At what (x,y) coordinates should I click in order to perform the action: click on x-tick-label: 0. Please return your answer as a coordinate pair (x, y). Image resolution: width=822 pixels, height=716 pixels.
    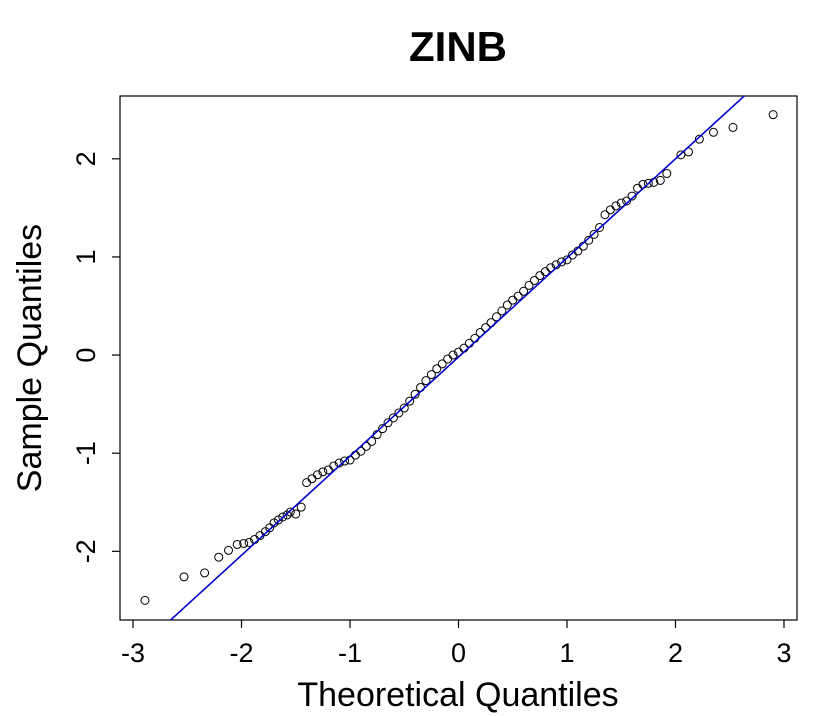
    Looking at the image, I should click on (458, 653).